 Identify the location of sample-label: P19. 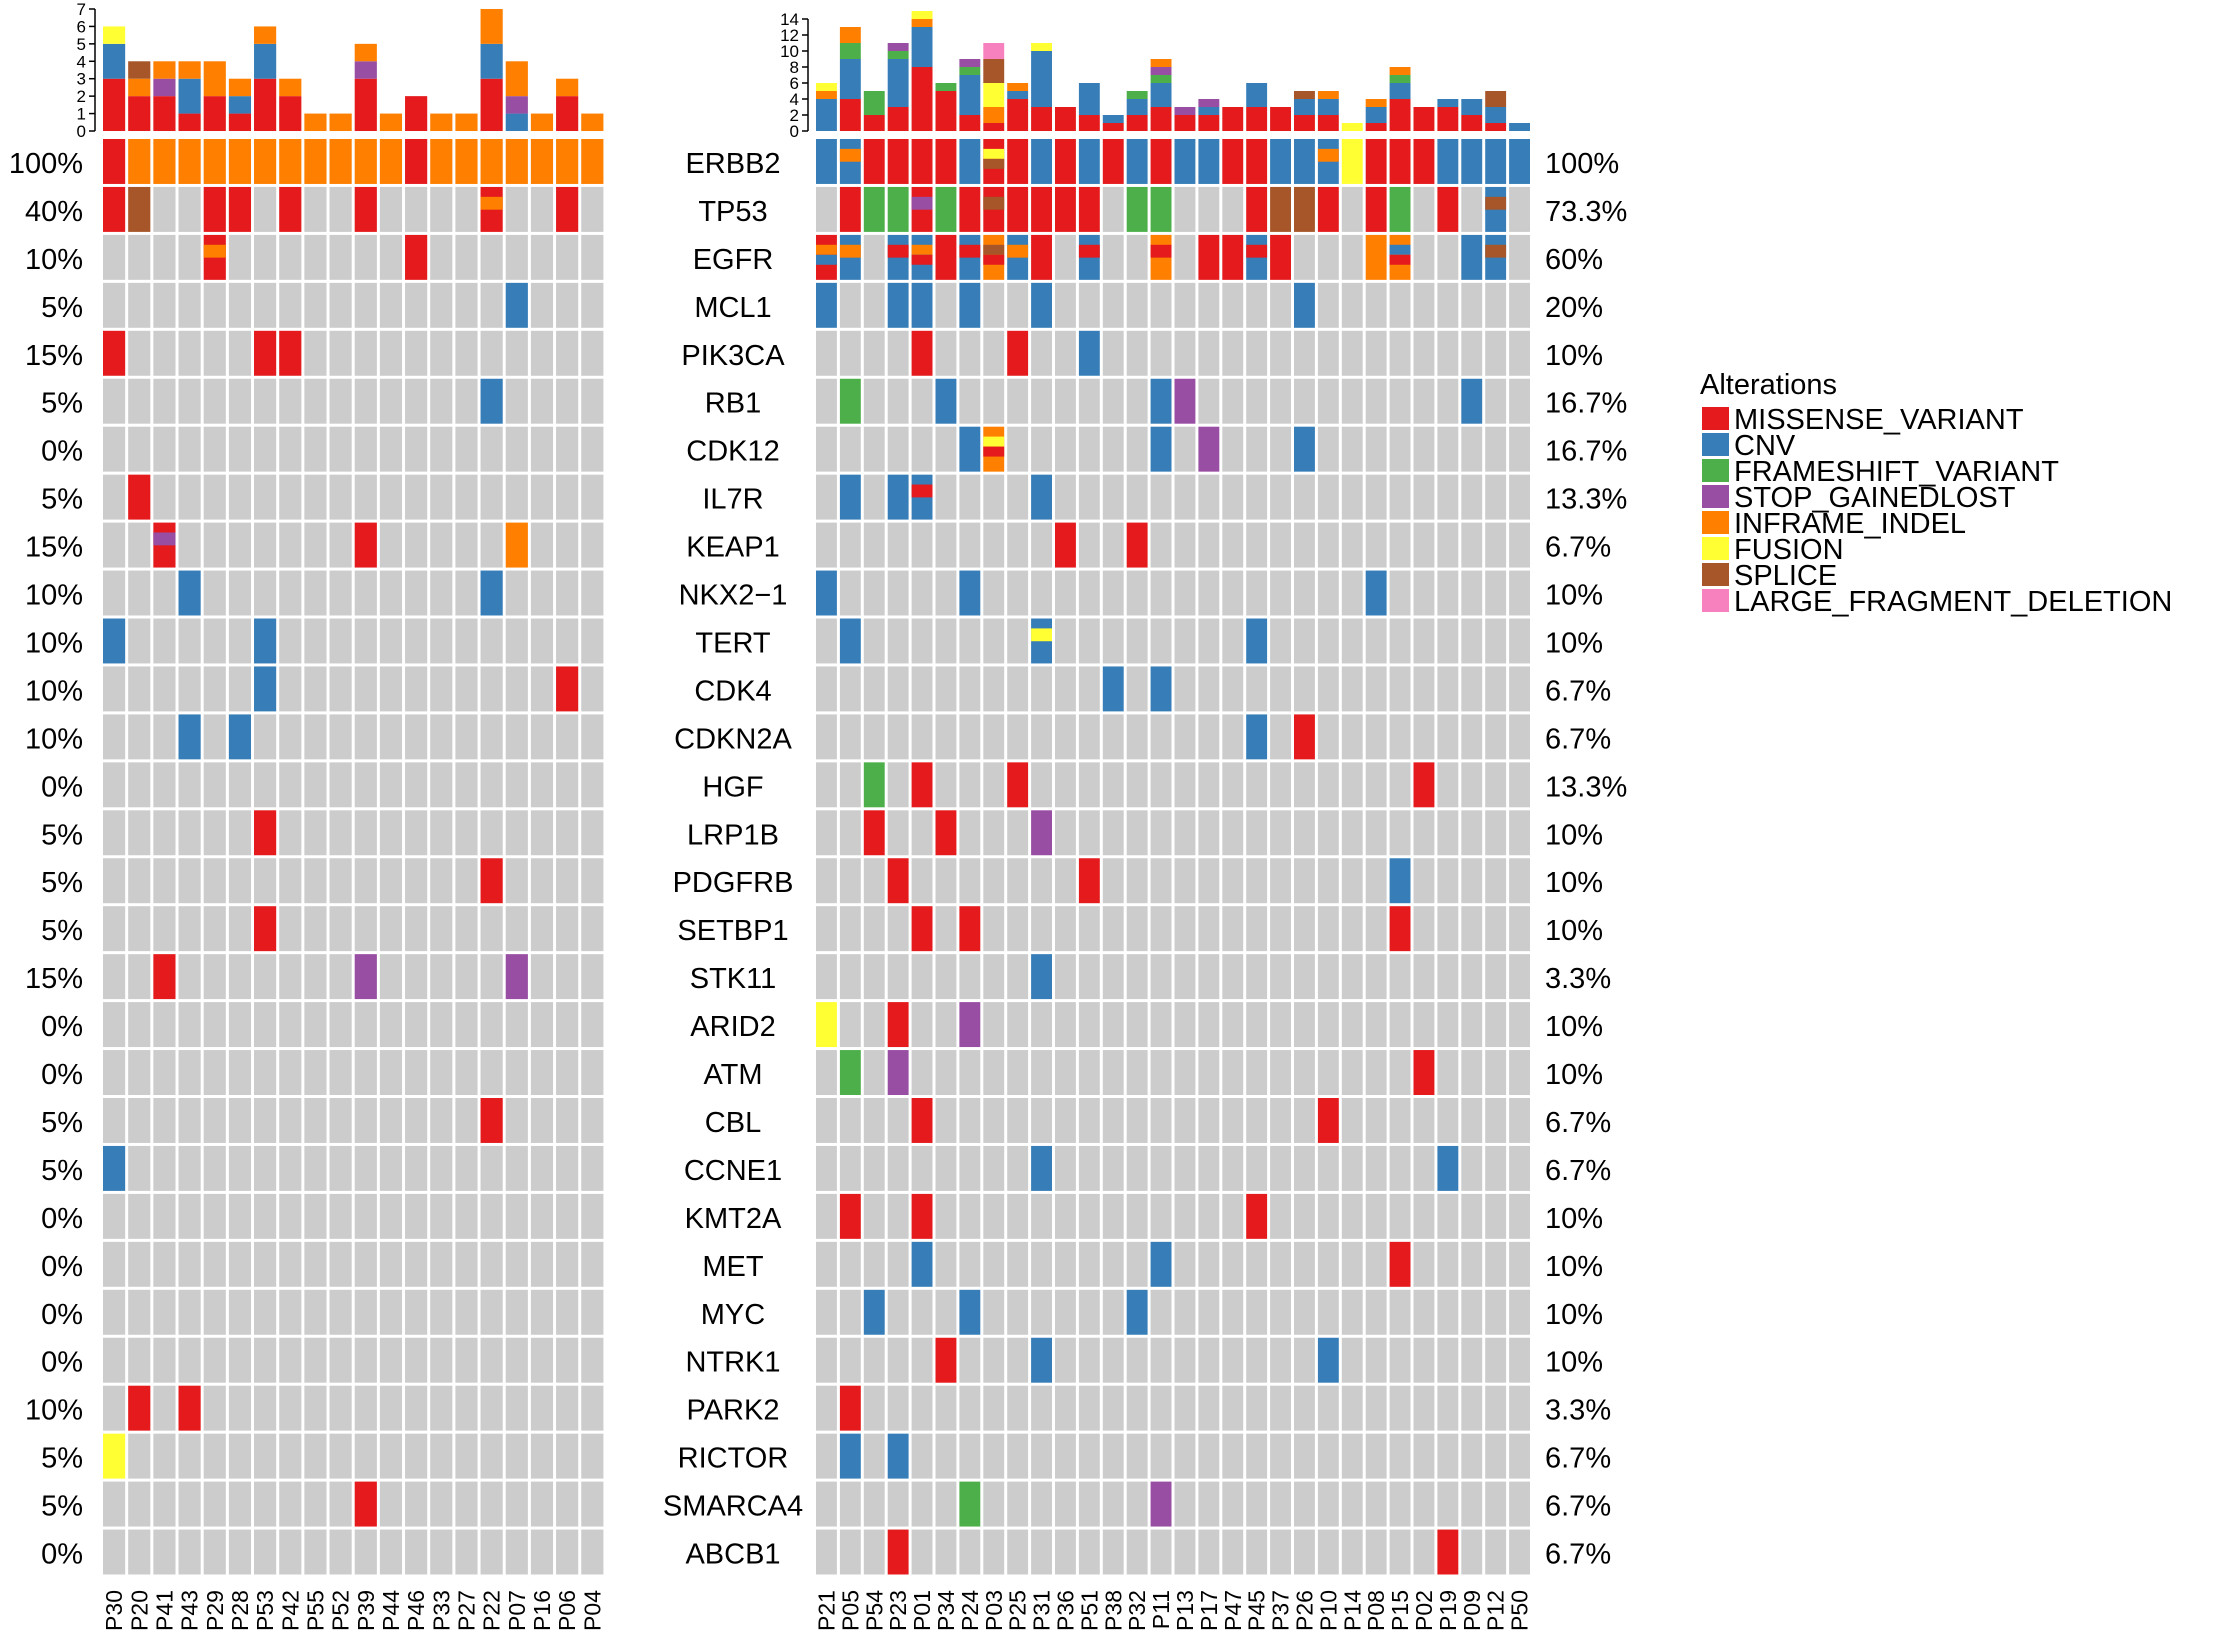
(1448, 1610).